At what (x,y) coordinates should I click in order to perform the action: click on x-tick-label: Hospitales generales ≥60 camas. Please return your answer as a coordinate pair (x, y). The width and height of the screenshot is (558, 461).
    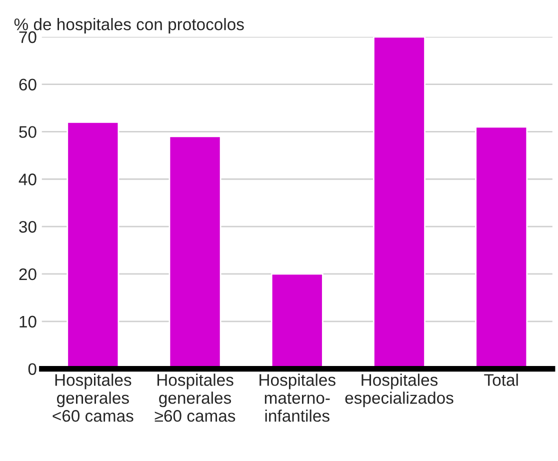
    Looking at the image, I should click on (195, 398).